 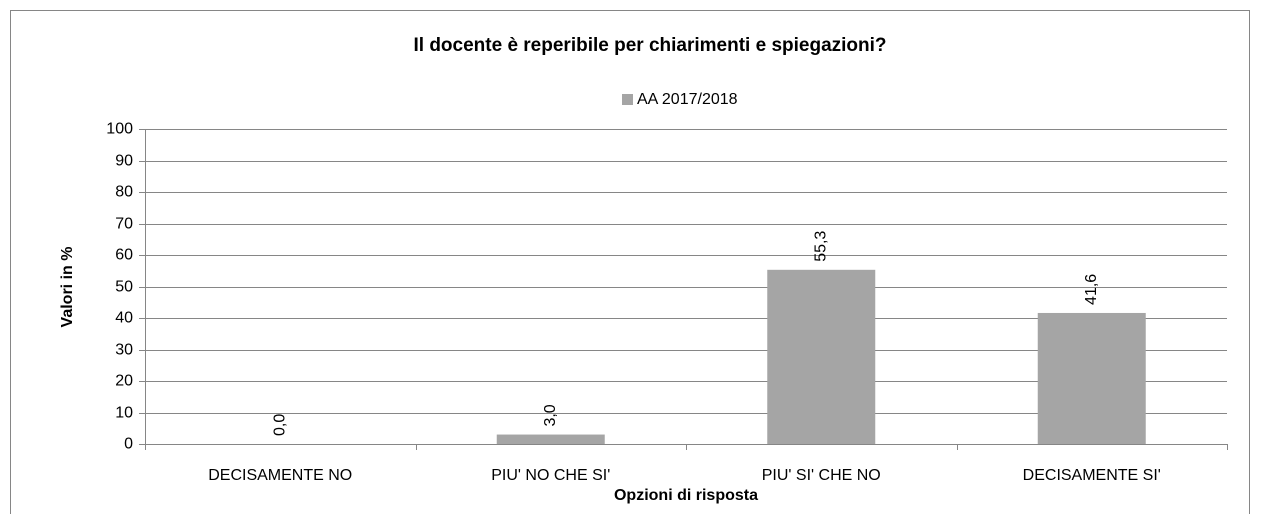 I want to click on y-tick-label: 80, so click(x=124, y=192).